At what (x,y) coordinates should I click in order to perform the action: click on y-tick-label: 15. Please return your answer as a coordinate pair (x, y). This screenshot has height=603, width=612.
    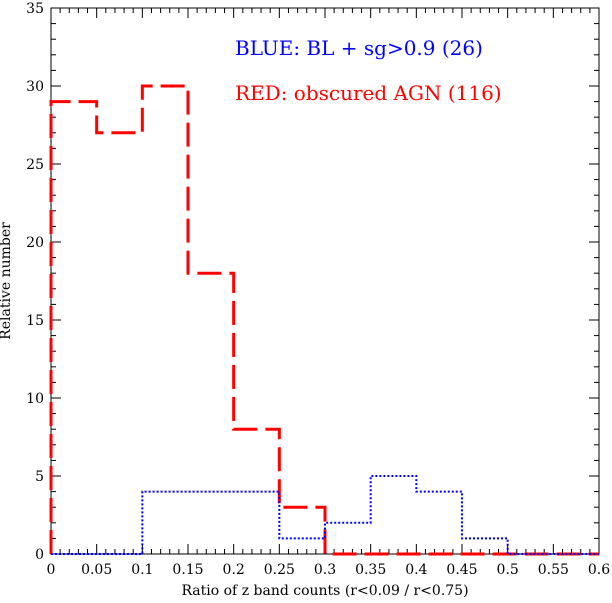
    Looking at the image, I should click on (35, 321).